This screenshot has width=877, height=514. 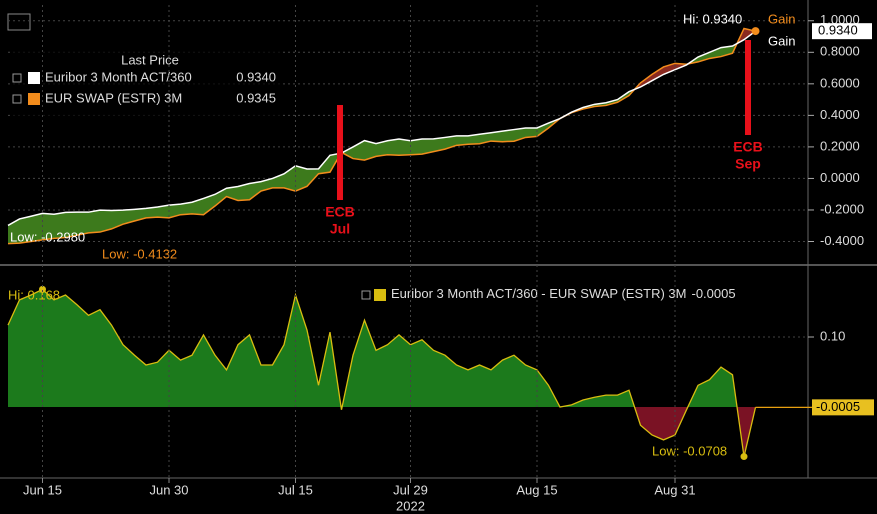 I want to click on legend-value: -0.0005, so click(x=713, y=293).